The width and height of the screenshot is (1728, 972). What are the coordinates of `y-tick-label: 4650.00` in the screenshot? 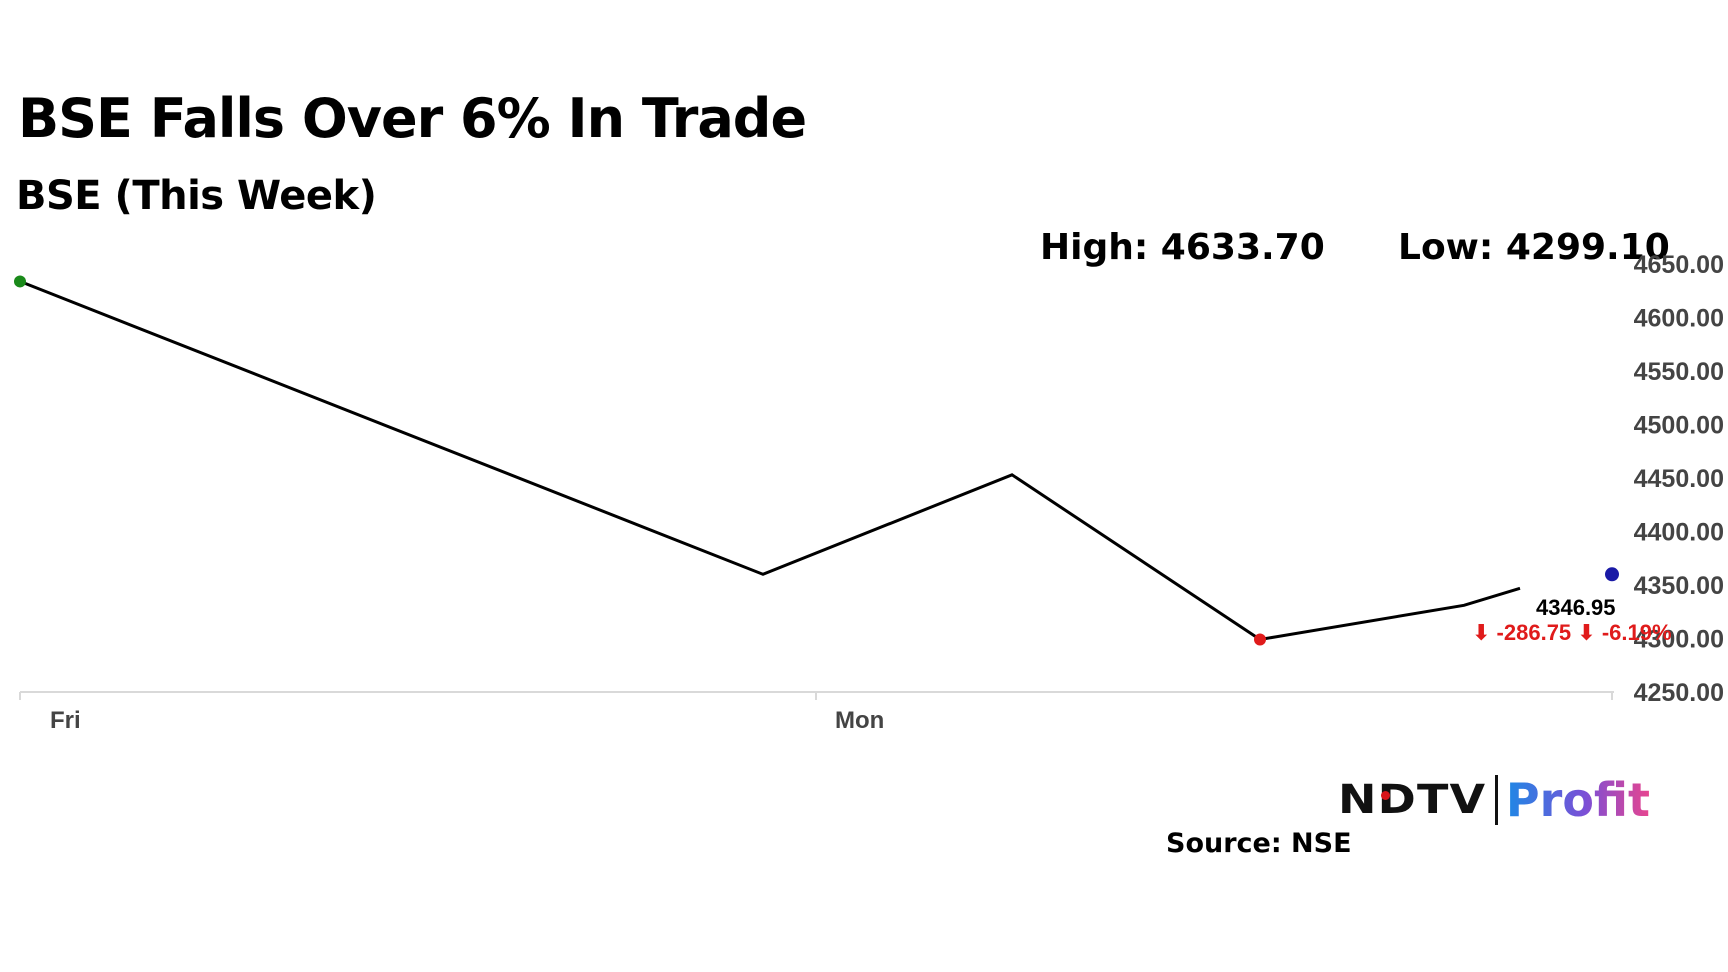 It's located at (1679, 265).